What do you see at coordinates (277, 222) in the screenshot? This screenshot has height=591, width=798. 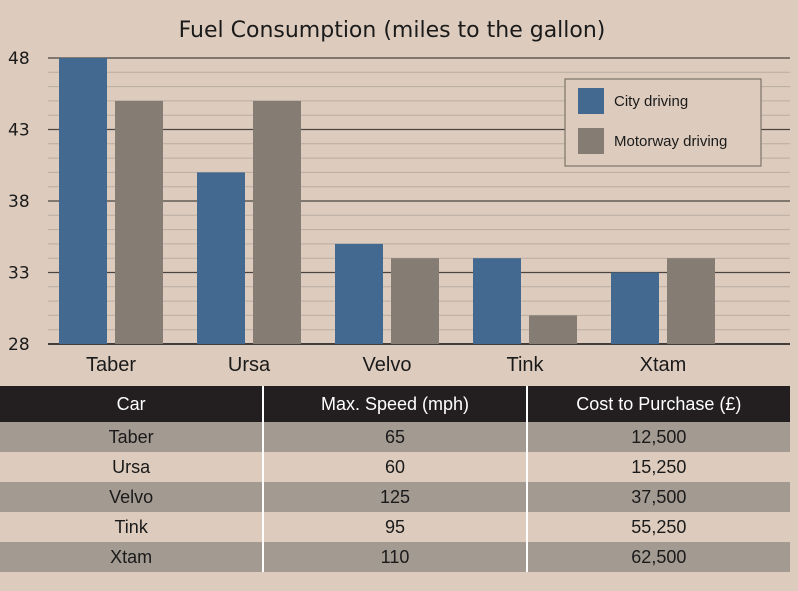 I see `bar-ursa-motorway` at bounding box center [277, 222].